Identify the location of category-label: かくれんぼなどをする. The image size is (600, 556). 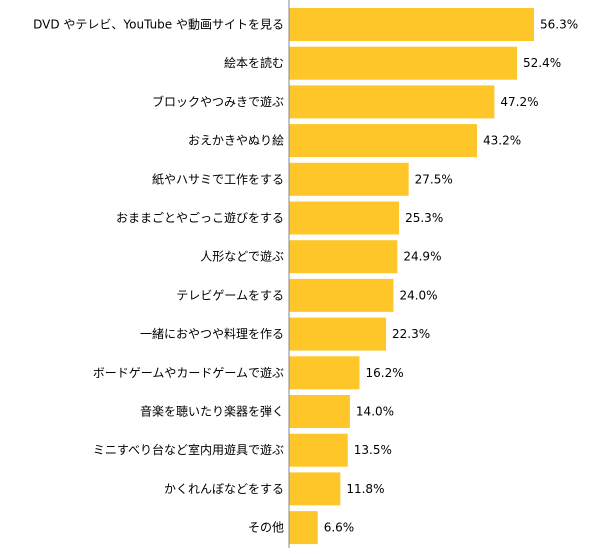
(224, 489).